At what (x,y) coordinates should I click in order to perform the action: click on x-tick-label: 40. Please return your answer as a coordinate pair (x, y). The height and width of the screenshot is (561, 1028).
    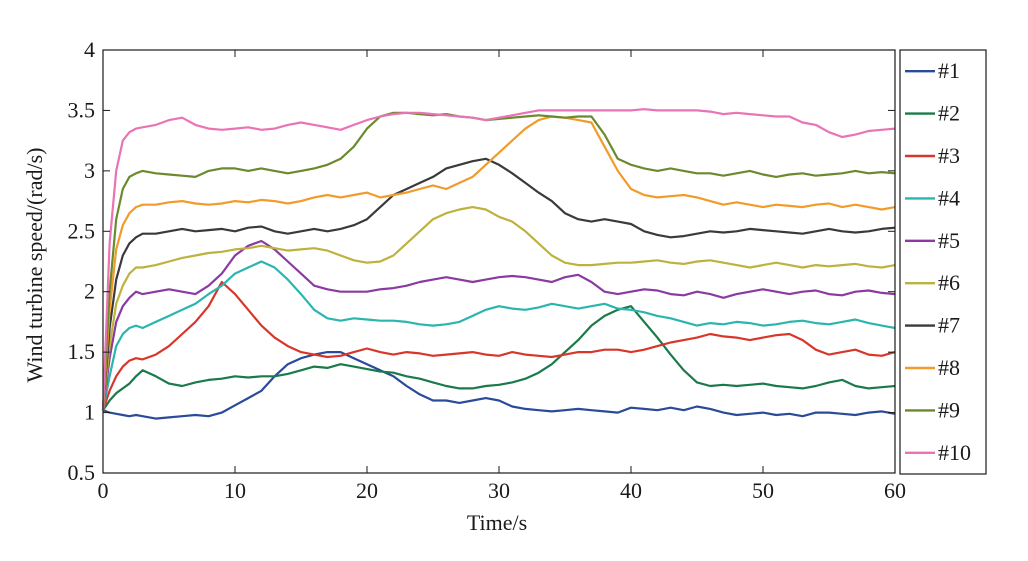
    Looking at the image, I should click on (631, 490).